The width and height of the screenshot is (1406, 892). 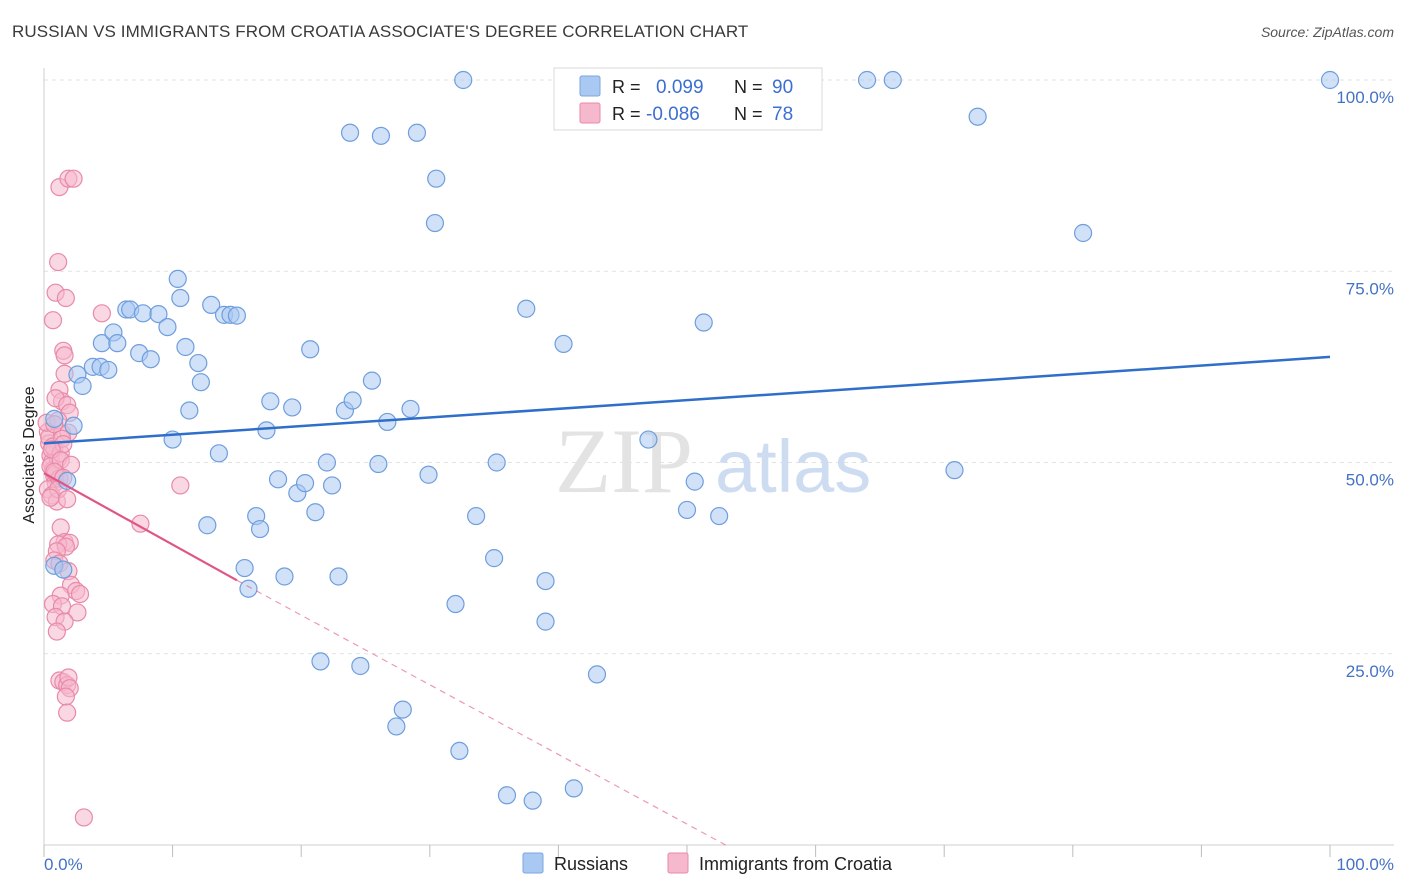 What do you see at coordinates (533, 863) in the screenshot?
I see `bottom-legend-swatch-russians` at bounding box center [533, 863].